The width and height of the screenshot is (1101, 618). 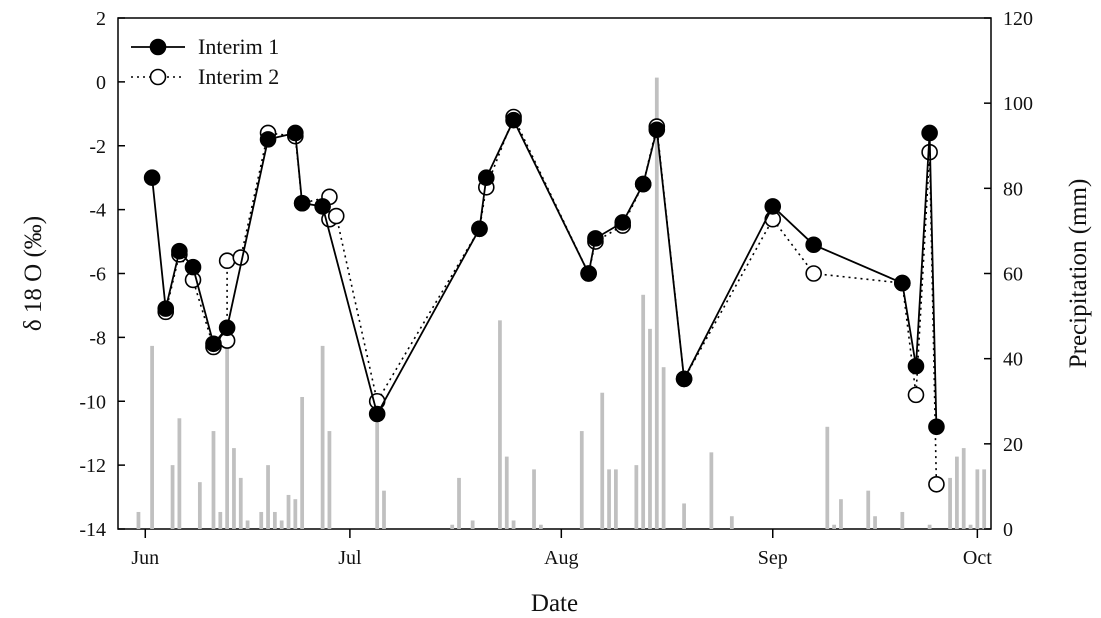 What do you see at coordinates (97, 275) in the screenshot?
I see `y-left-tick-label: -6` at bounding box center [97, 275].